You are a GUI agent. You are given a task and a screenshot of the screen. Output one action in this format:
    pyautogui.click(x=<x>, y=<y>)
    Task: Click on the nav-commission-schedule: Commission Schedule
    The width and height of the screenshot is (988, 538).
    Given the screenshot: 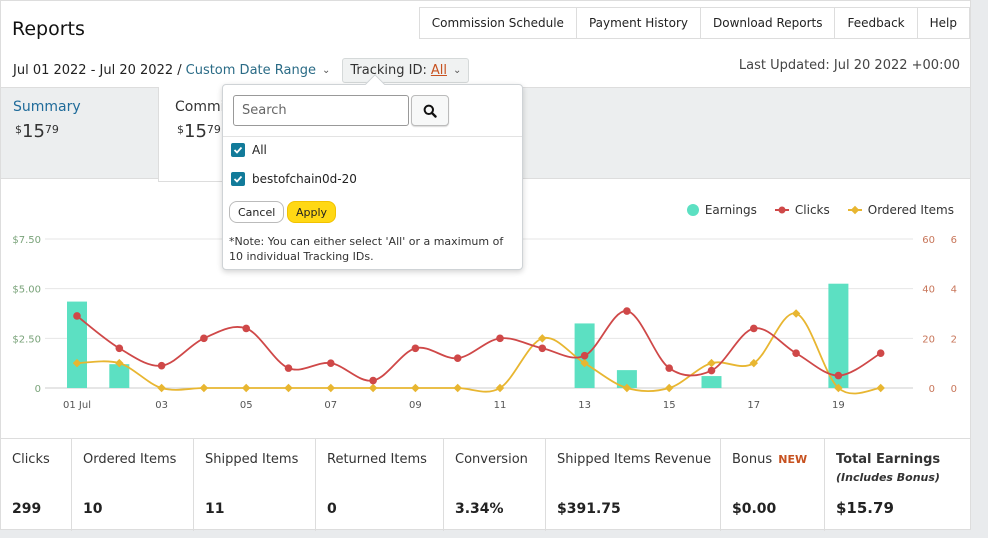 What is the action you would take?
    pyautogui.click(x=498, y=23)
    